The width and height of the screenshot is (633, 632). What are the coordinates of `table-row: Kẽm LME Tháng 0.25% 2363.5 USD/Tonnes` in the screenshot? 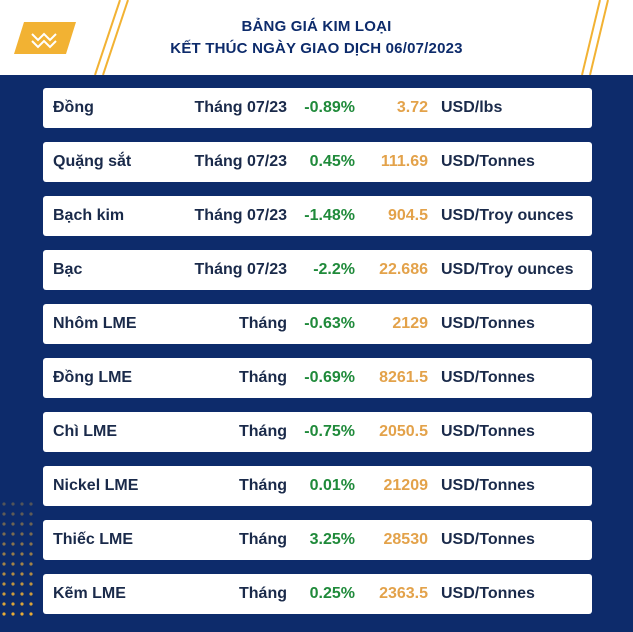 It's located at (317, 594).